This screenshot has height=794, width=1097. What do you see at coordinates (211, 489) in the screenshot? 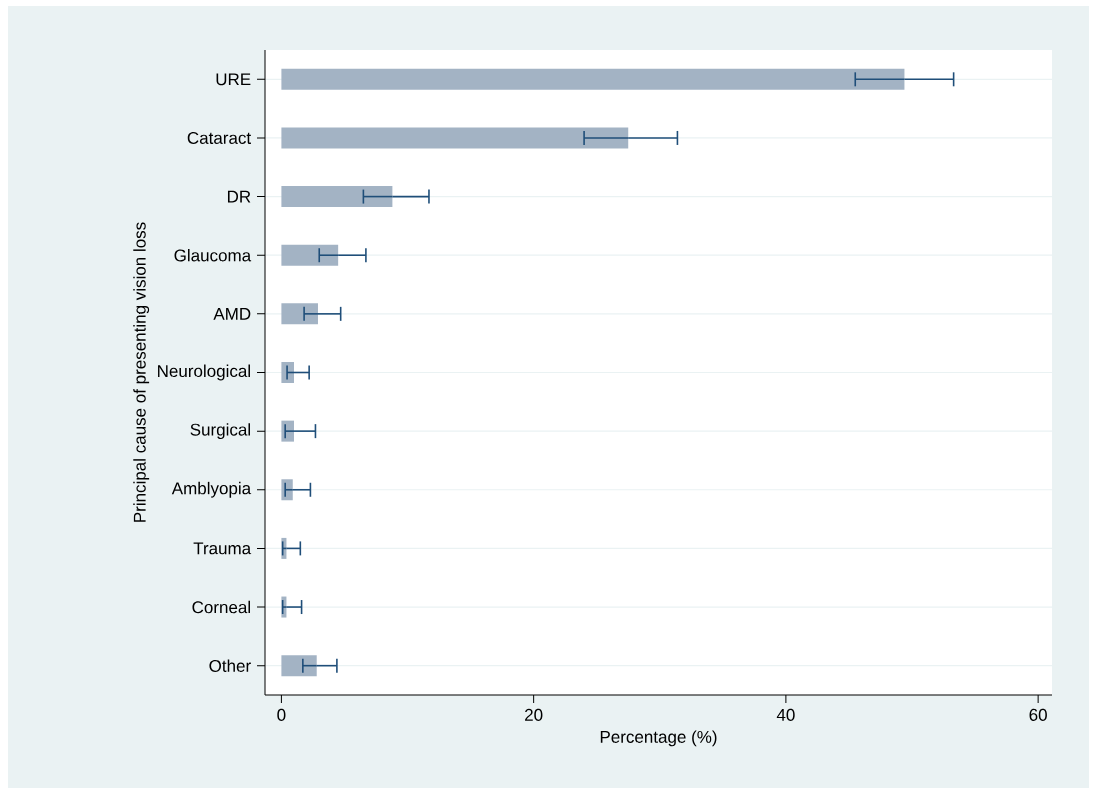
I see `y-tick-label: Amblyopia` at bounding box center [211, 489].